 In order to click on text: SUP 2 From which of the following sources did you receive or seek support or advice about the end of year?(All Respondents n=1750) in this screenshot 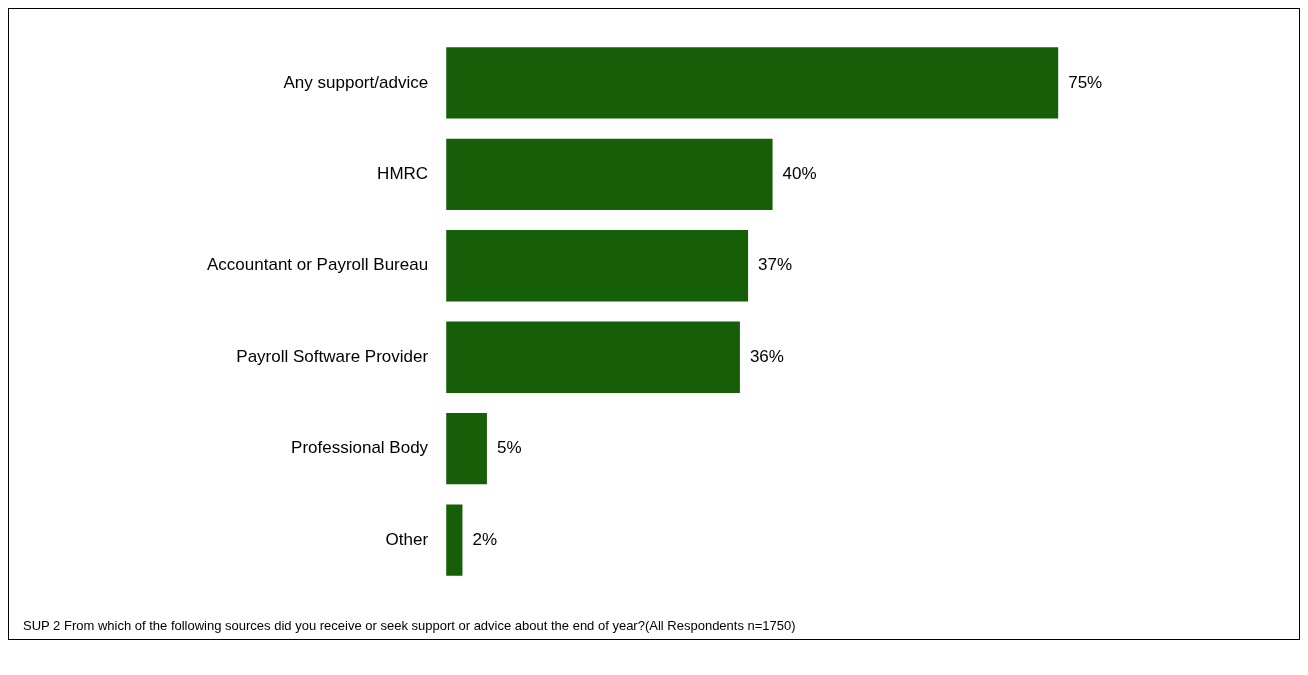, I will do `click(409, 626)`.